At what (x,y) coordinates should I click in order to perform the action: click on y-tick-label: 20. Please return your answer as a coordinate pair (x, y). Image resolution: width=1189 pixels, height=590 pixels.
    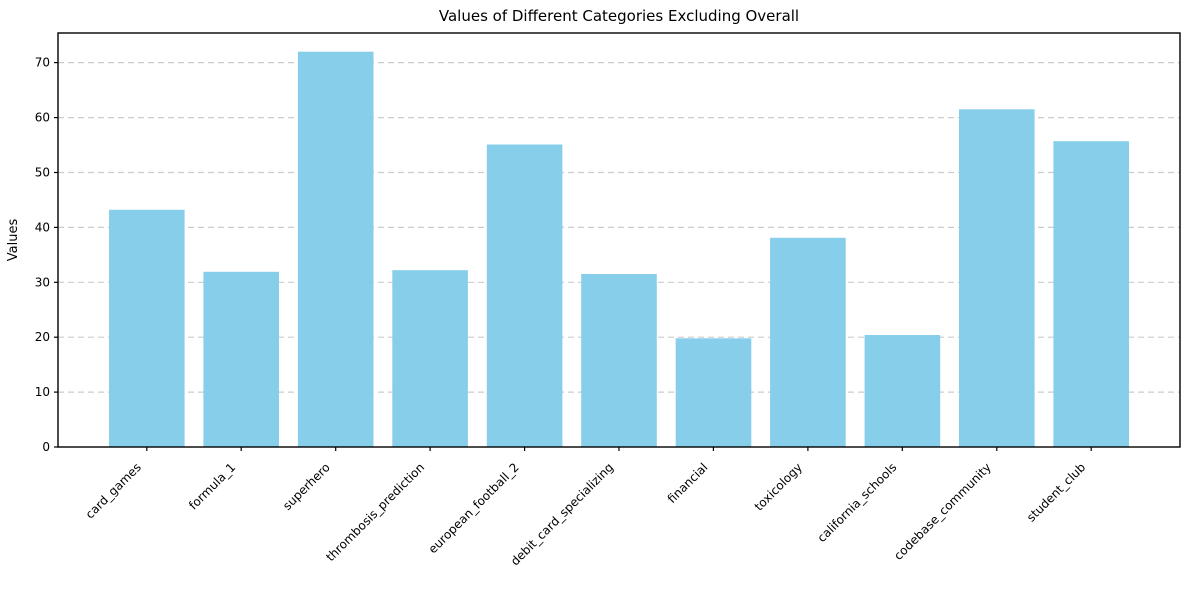
    Looking at the image, I should click on (42, 337).